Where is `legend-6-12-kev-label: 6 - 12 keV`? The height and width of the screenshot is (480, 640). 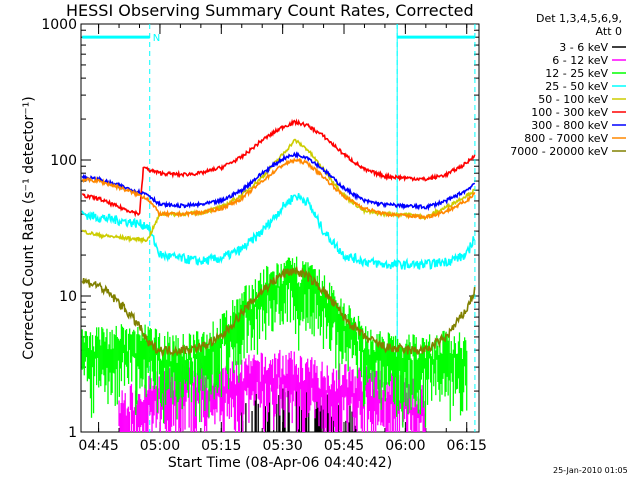
legend-6-12-kev-label: 6 - 12 keV is located at coordinates (580, 60).